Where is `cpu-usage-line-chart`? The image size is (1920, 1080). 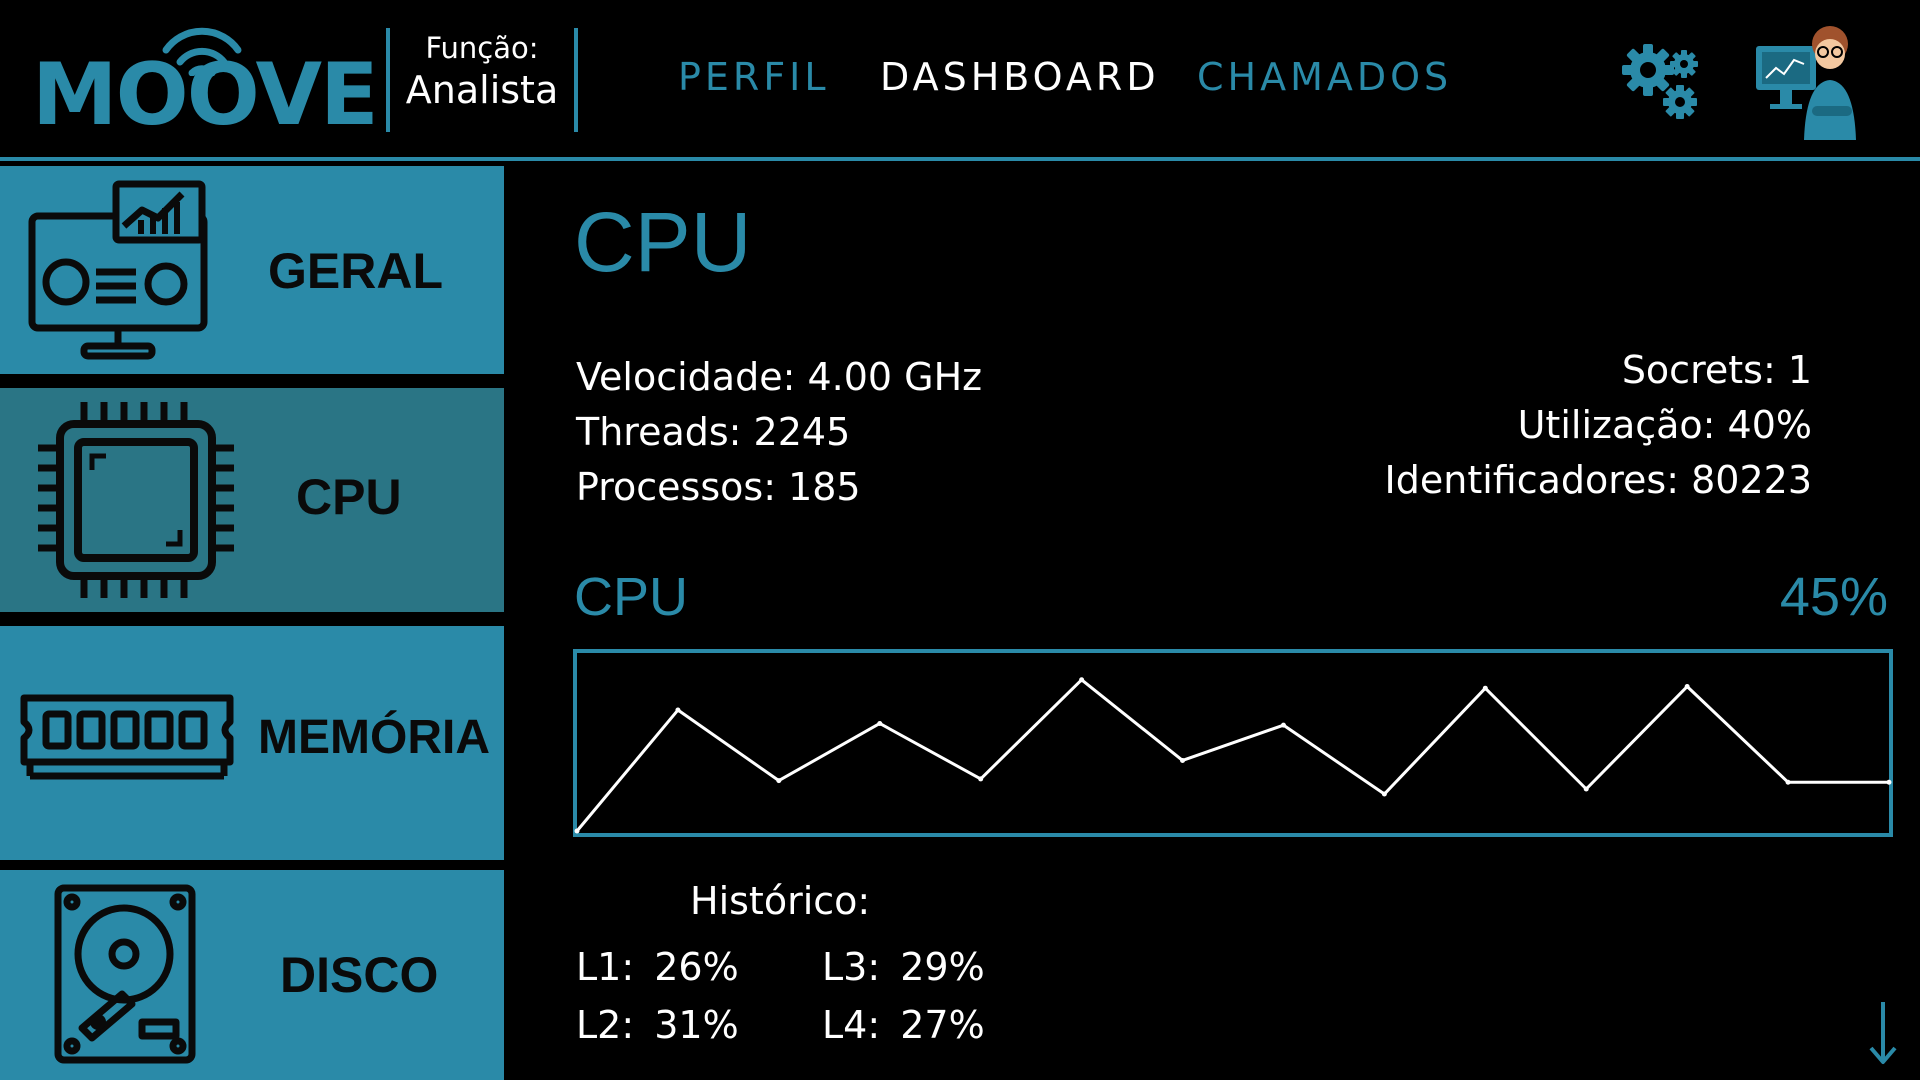
cpu-usage-line-chart is located at coordinates (1233, 743).